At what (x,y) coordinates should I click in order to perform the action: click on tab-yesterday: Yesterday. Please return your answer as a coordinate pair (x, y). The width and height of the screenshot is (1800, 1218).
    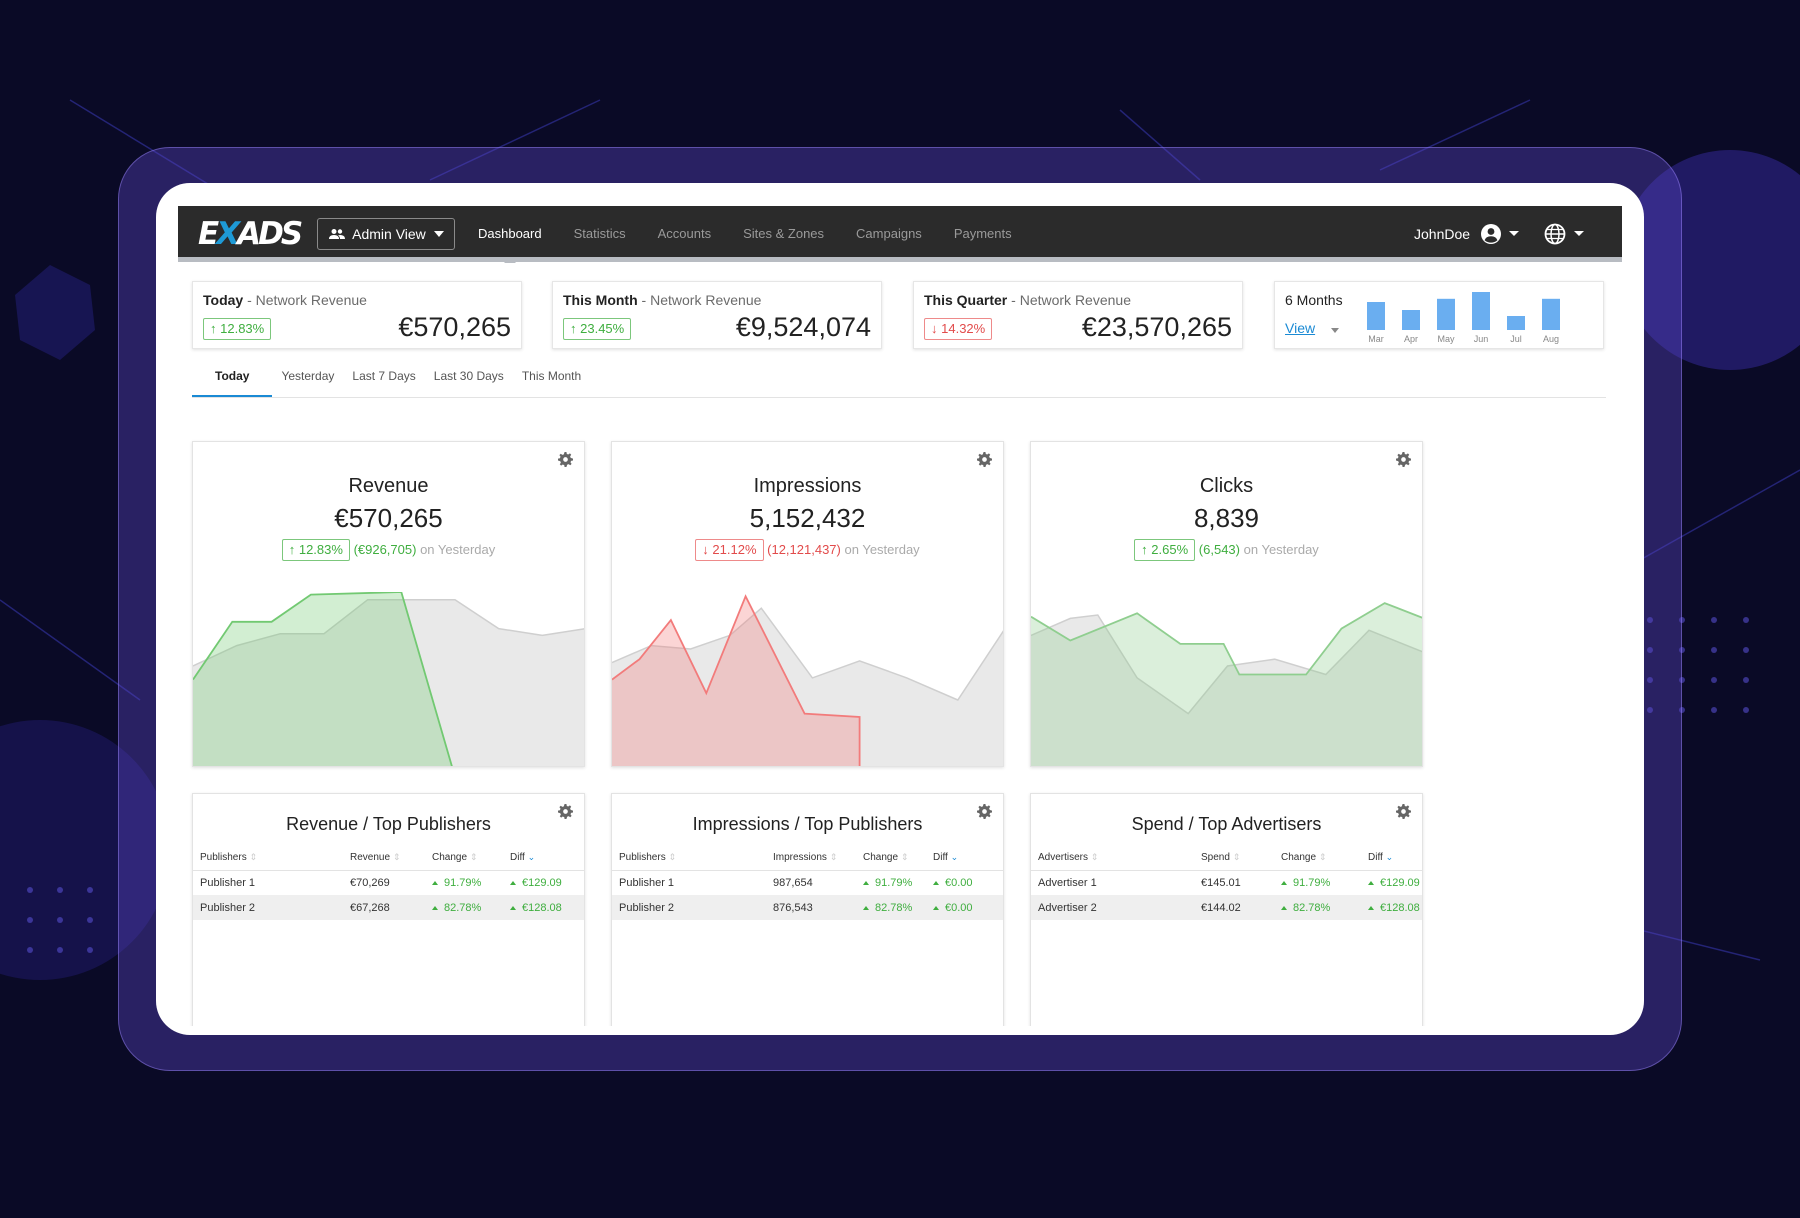
    Looking at the image, I should click on (308, 376).